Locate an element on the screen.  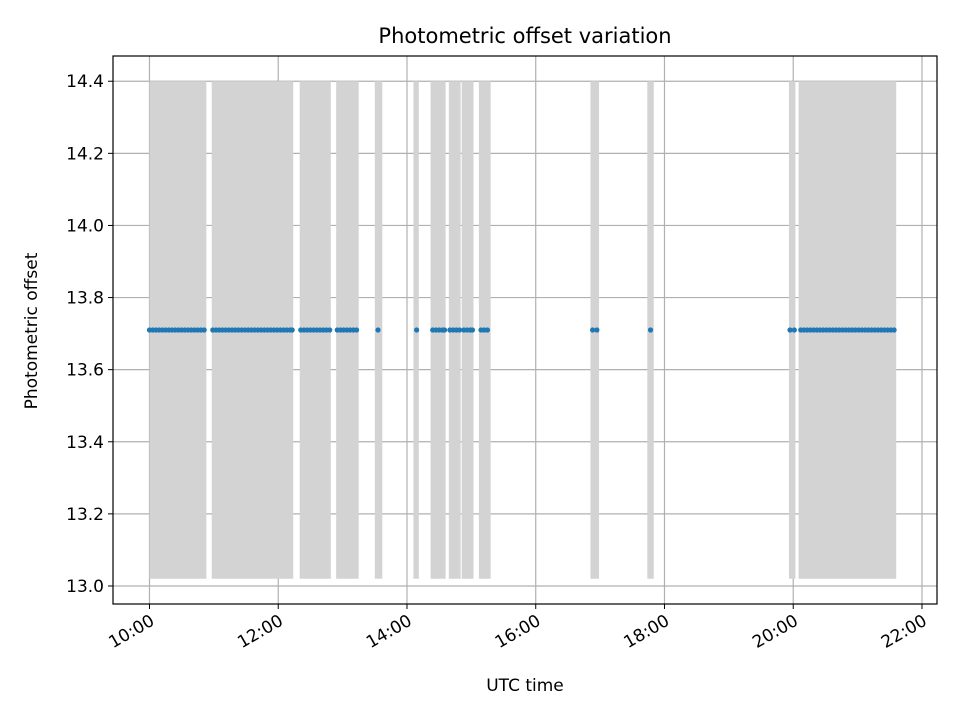
x-axis-ticks: 10:00 12:00 14:00 16:00 18:00 20:00 22:00 is located at coordinates (518, 628).